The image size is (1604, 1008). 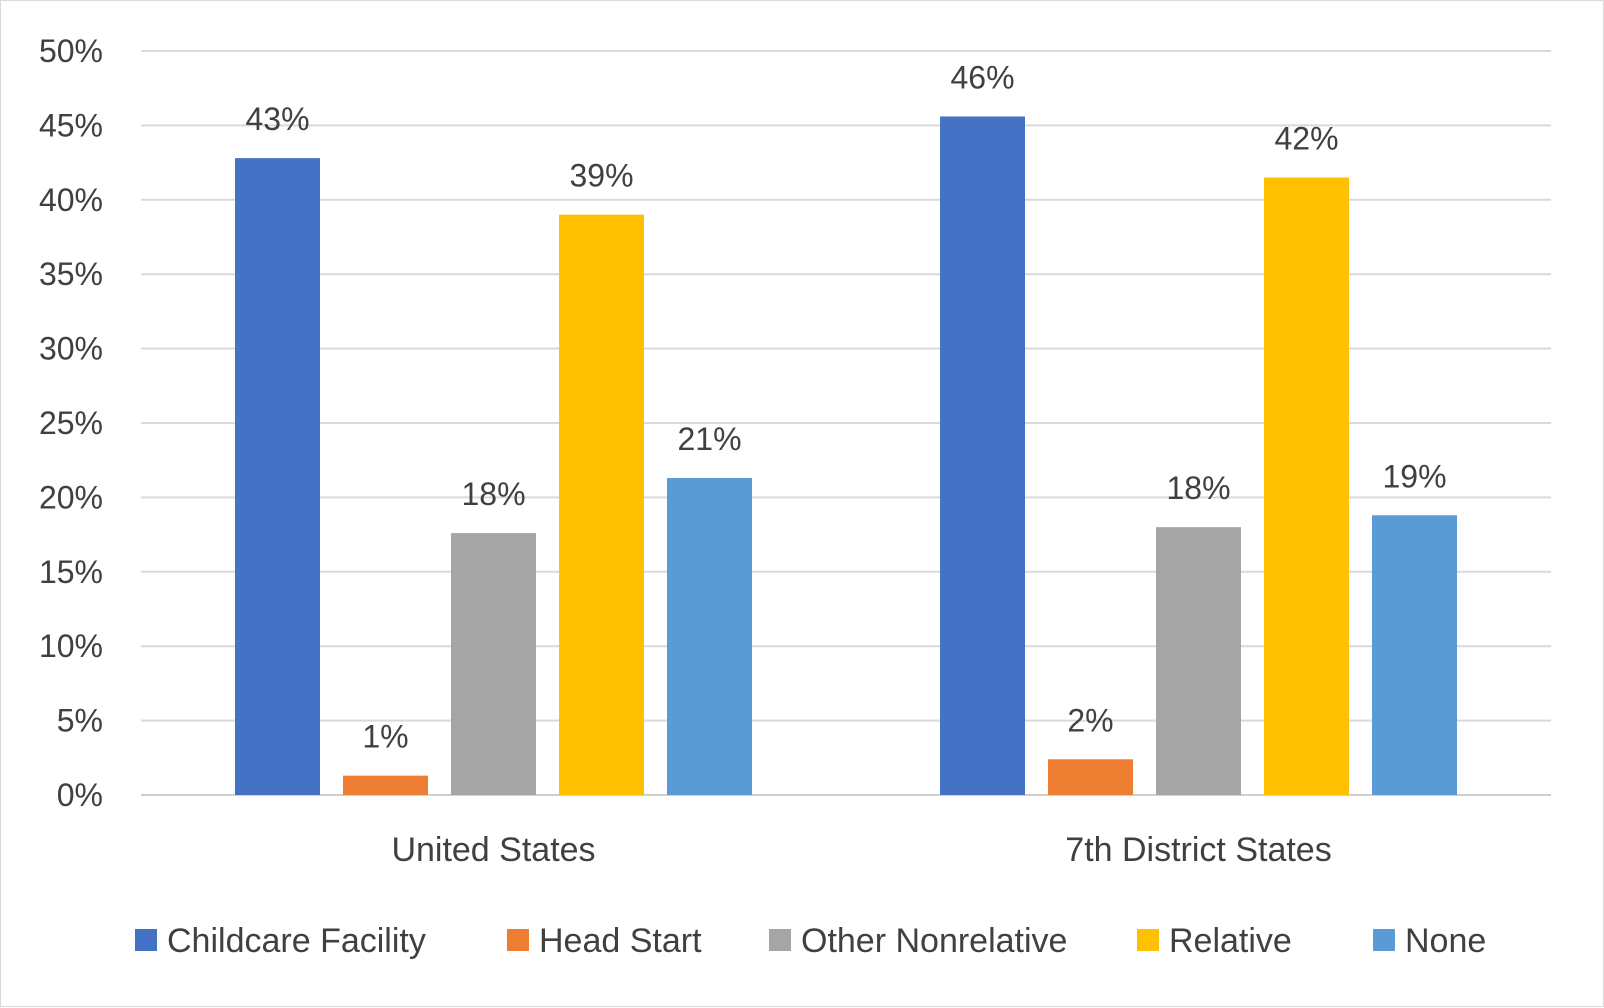 I want to click on legend-label: Other Nonrelative, so click(x=934, y=941).